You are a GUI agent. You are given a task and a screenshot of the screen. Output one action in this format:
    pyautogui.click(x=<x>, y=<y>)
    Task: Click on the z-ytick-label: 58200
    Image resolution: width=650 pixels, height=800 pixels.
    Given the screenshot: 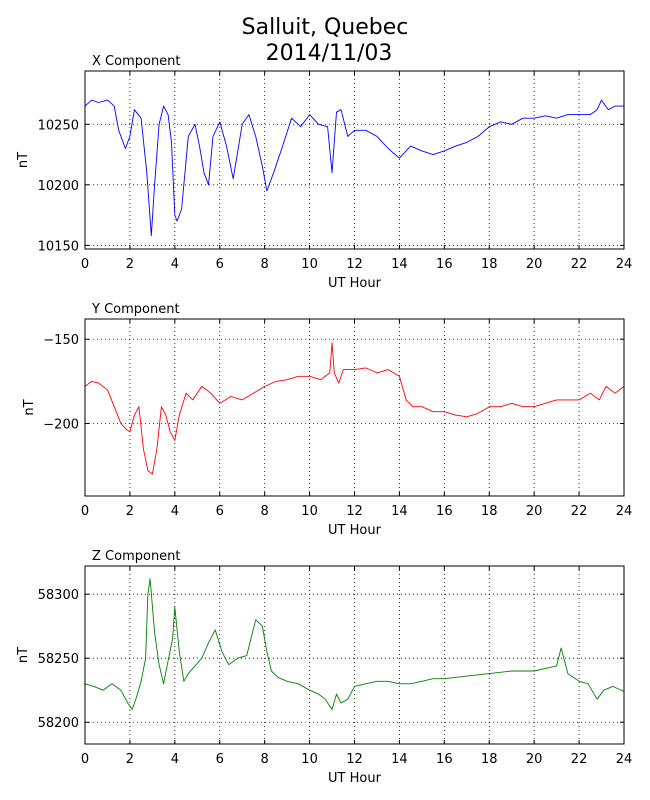 What is the action you would take?
    pyautogui.click(x=58, y=723)
    